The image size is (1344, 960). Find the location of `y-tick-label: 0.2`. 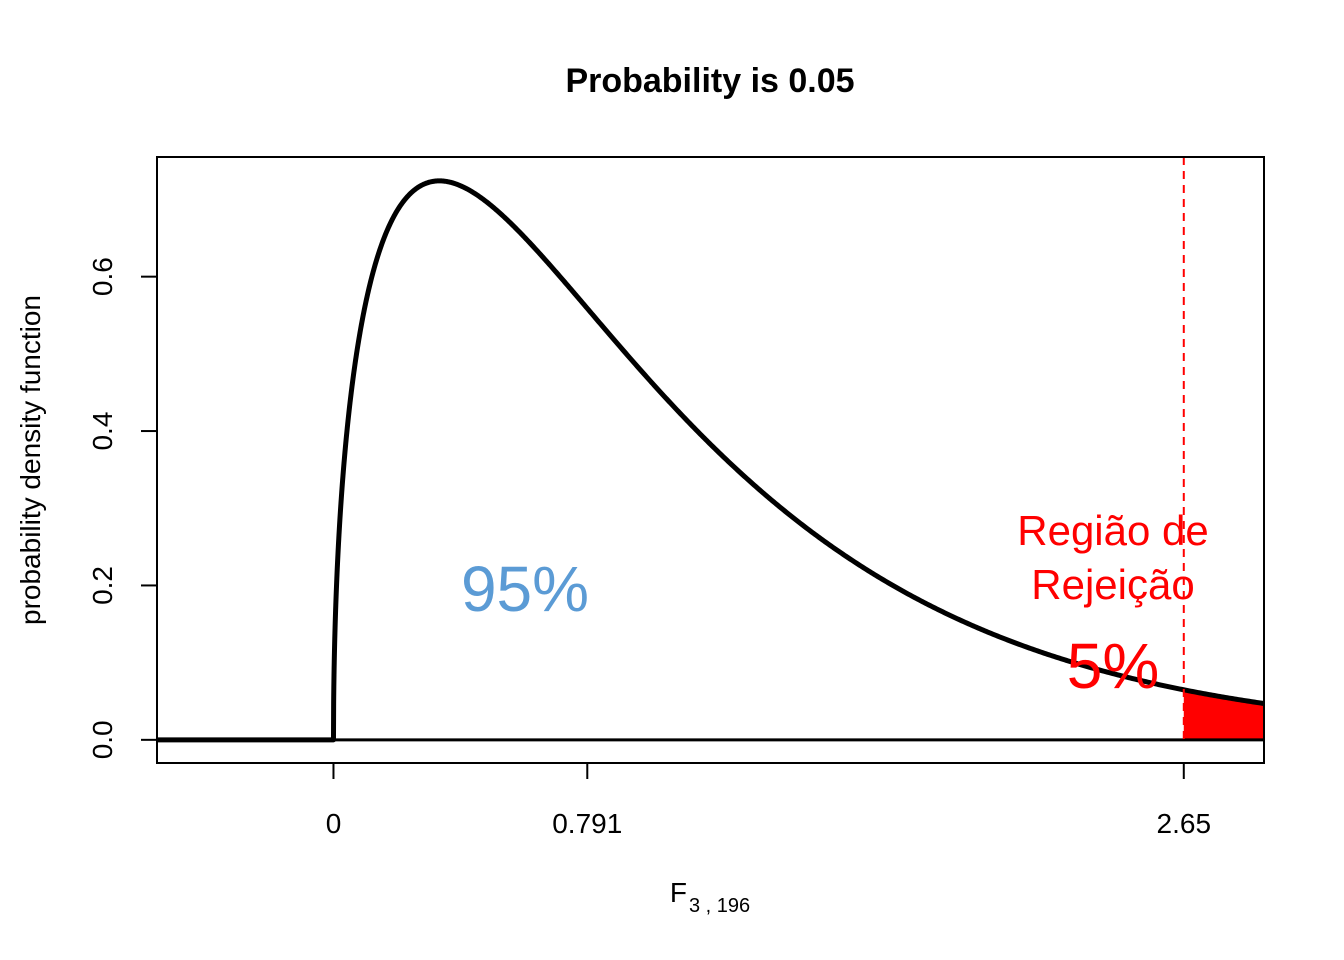

y-tick-label: 0.2 is located at coordinates (102, 585).